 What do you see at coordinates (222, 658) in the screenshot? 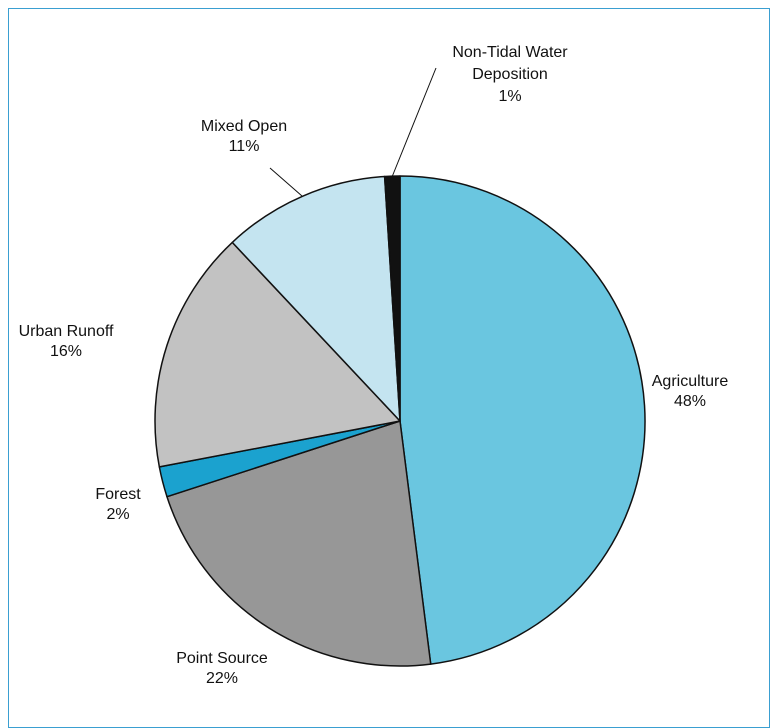
I see `slice-category-label-point-source: Point Source` at bounding box center [222, 658].